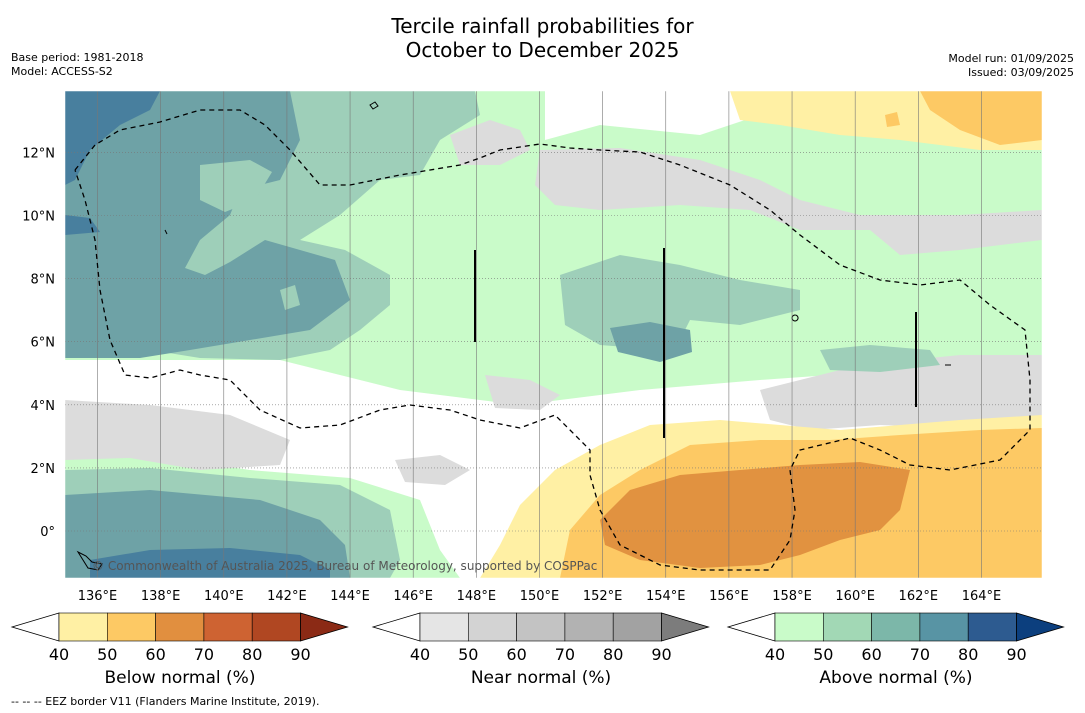 This screenshot has height=713, width=1085. Describe the element at coordinates (47, 532) in the screenshot. I see `latitude-label: 0°` at that location.